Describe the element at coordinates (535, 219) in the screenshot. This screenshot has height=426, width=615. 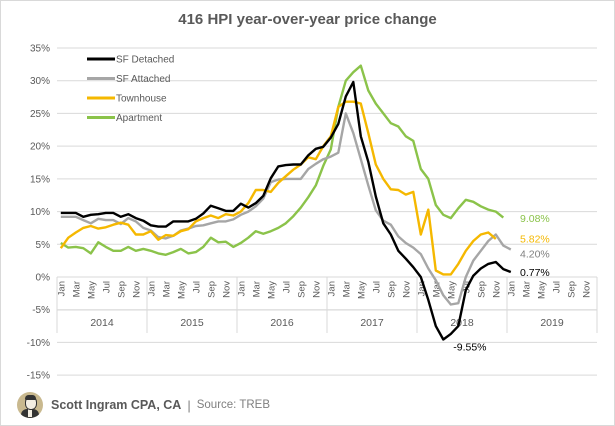
I see `end-value-label: 9.08%` at that location.